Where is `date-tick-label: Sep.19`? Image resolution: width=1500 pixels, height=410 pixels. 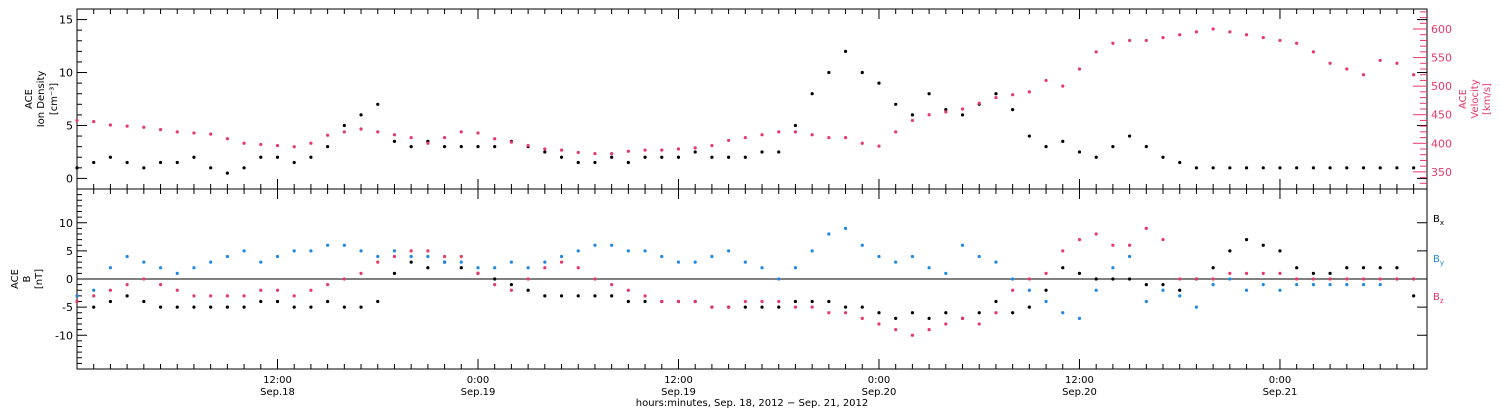
date-tick-label: Sep.19 is located at coordinates (678, 392).